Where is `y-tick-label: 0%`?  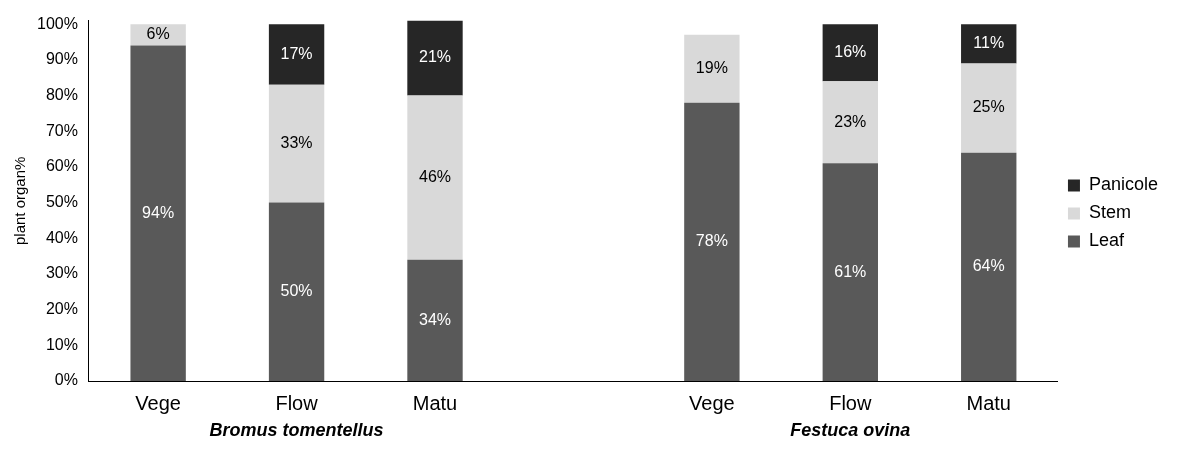
y-tick-label: 0% is located at coordinates (66, 380).